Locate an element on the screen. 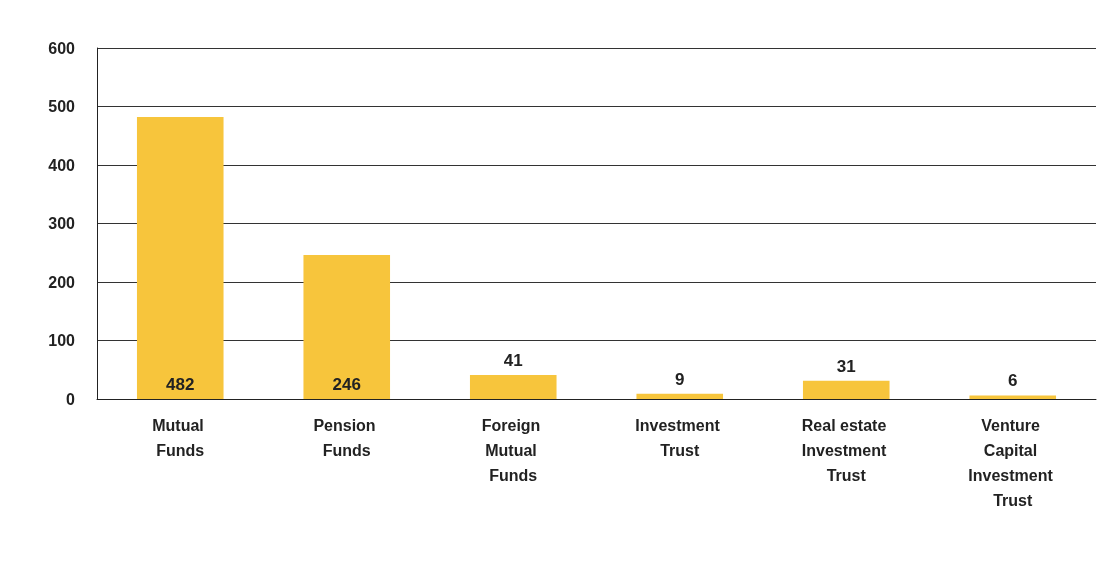  y-tick-label: 600 is located at coordinates (62, 48).